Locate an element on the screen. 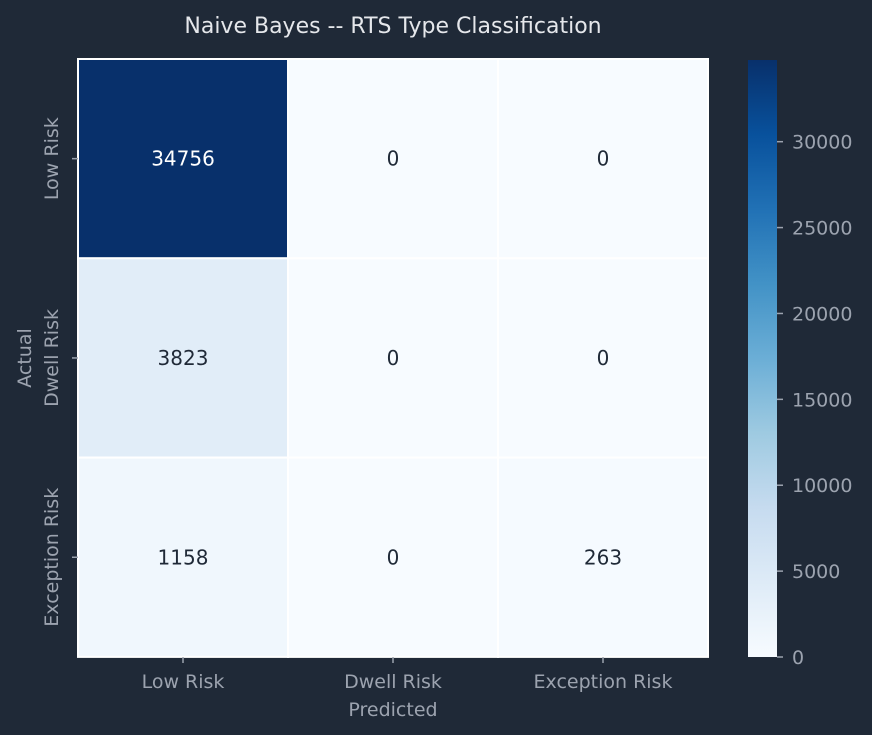 The height and width of the screenshot is (735, 872). colorbar-tick-label: 20000 is located at coordinates (822, 314).